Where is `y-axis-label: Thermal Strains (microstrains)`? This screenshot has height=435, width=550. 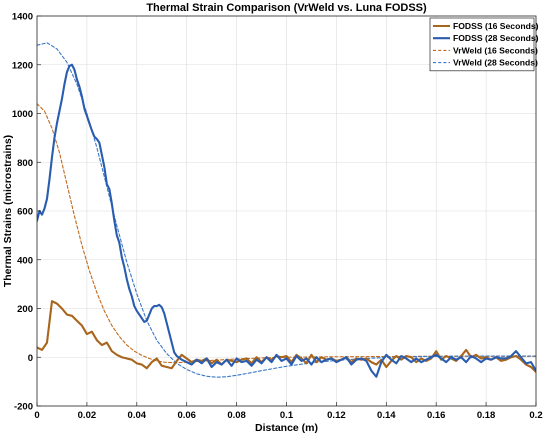
y-axis-label: Thermal Strains (microstrains) is located at coordinates (8, 211).